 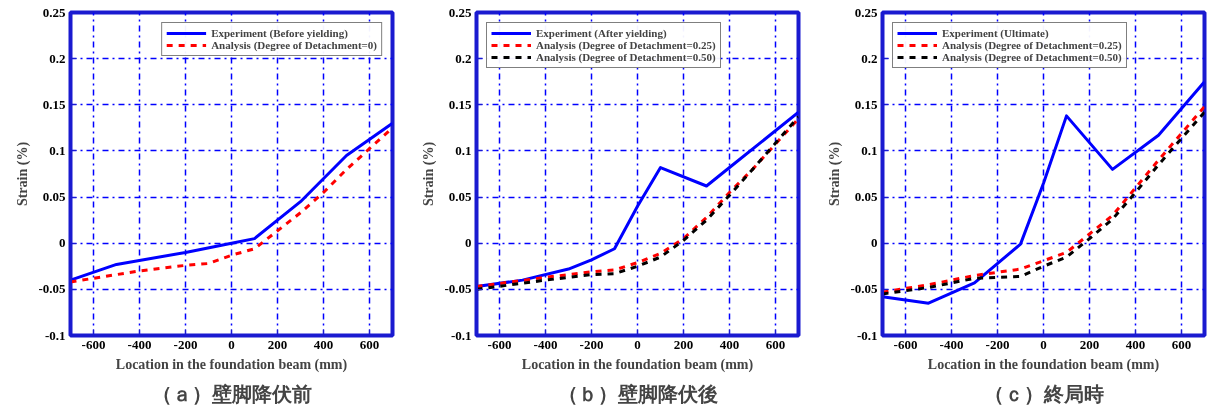 I want to click on text: （ｃ）終局時, so click(x=1043, y=393).